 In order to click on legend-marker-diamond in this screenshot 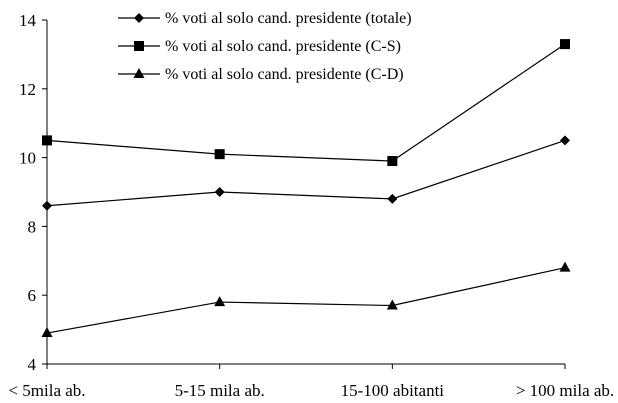, I will do `click(139, 18)`.